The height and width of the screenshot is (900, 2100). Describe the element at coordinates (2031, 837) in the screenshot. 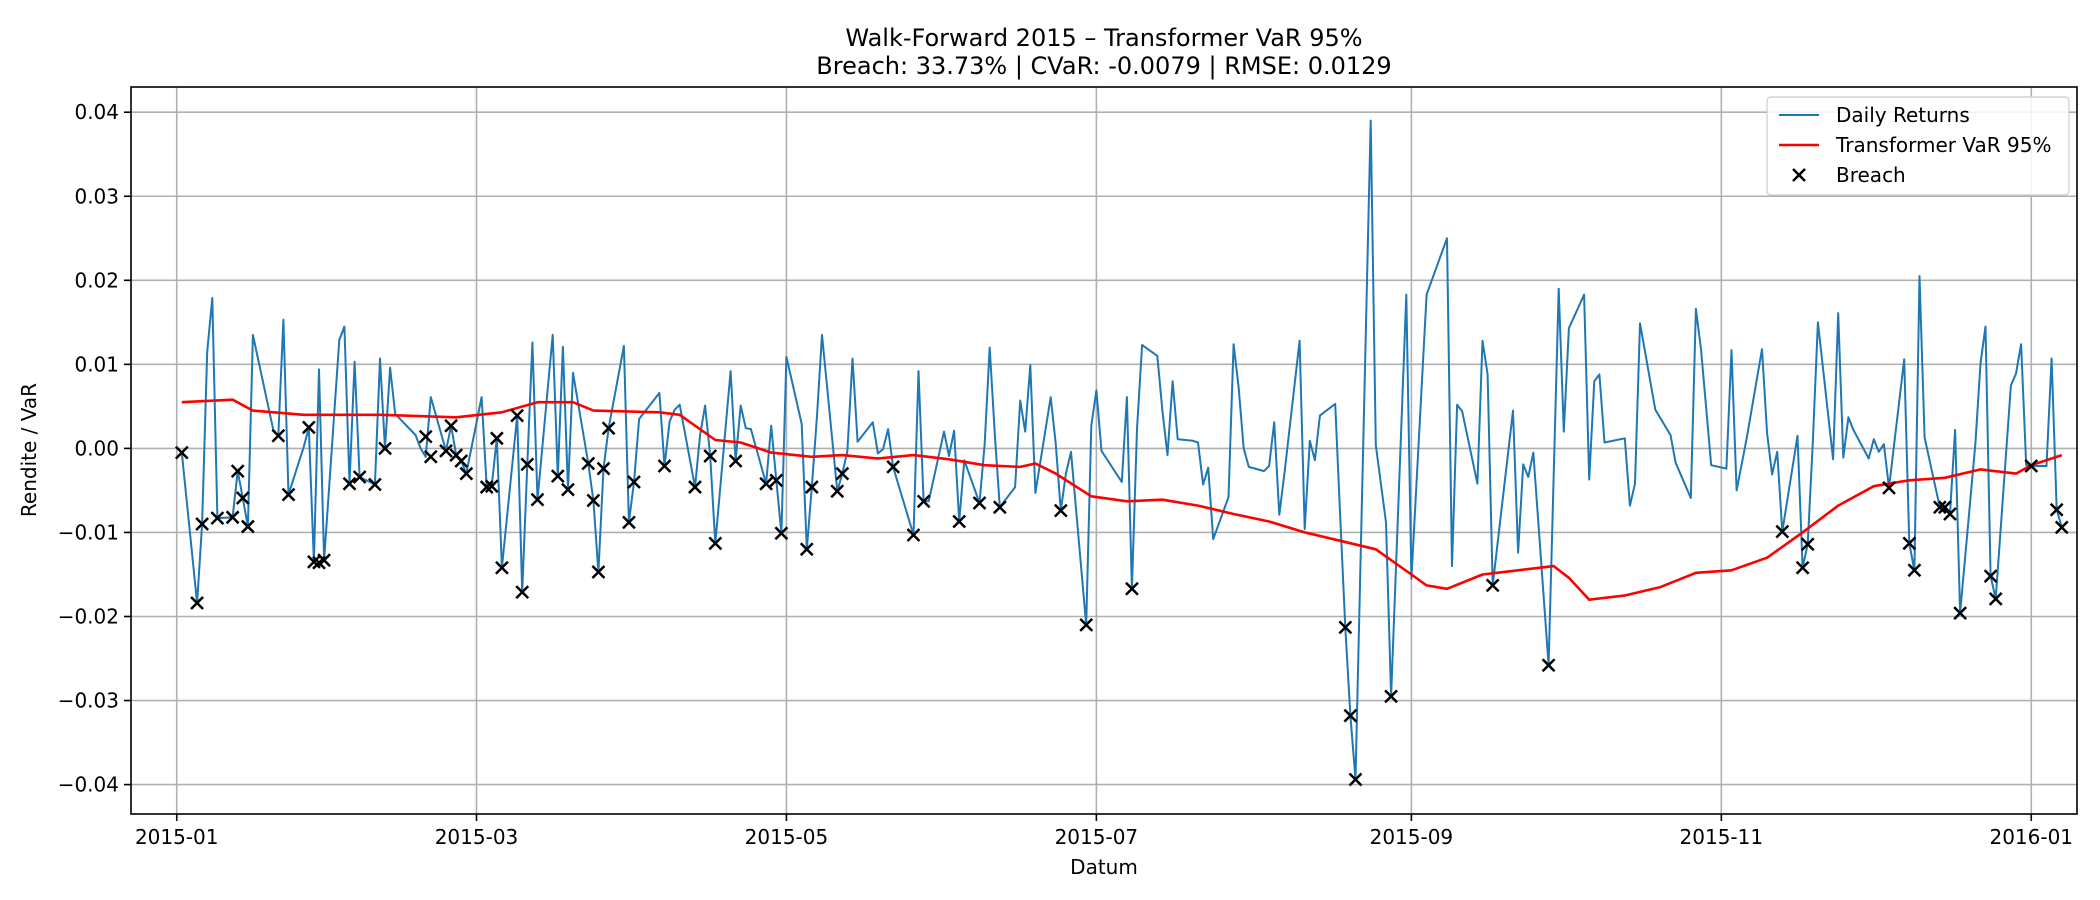

I see `x-tick-label: 2016-01` at that location.